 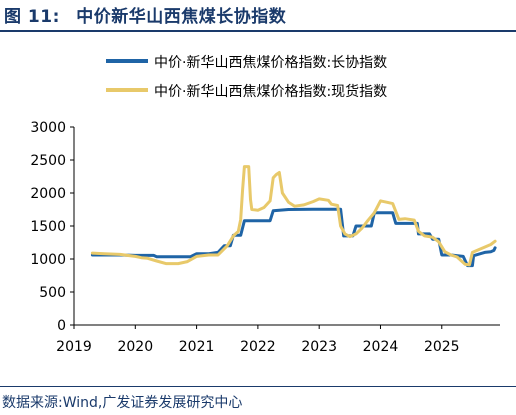 I want to click on y-tick-label: 2500, so click(x=48, y=161).